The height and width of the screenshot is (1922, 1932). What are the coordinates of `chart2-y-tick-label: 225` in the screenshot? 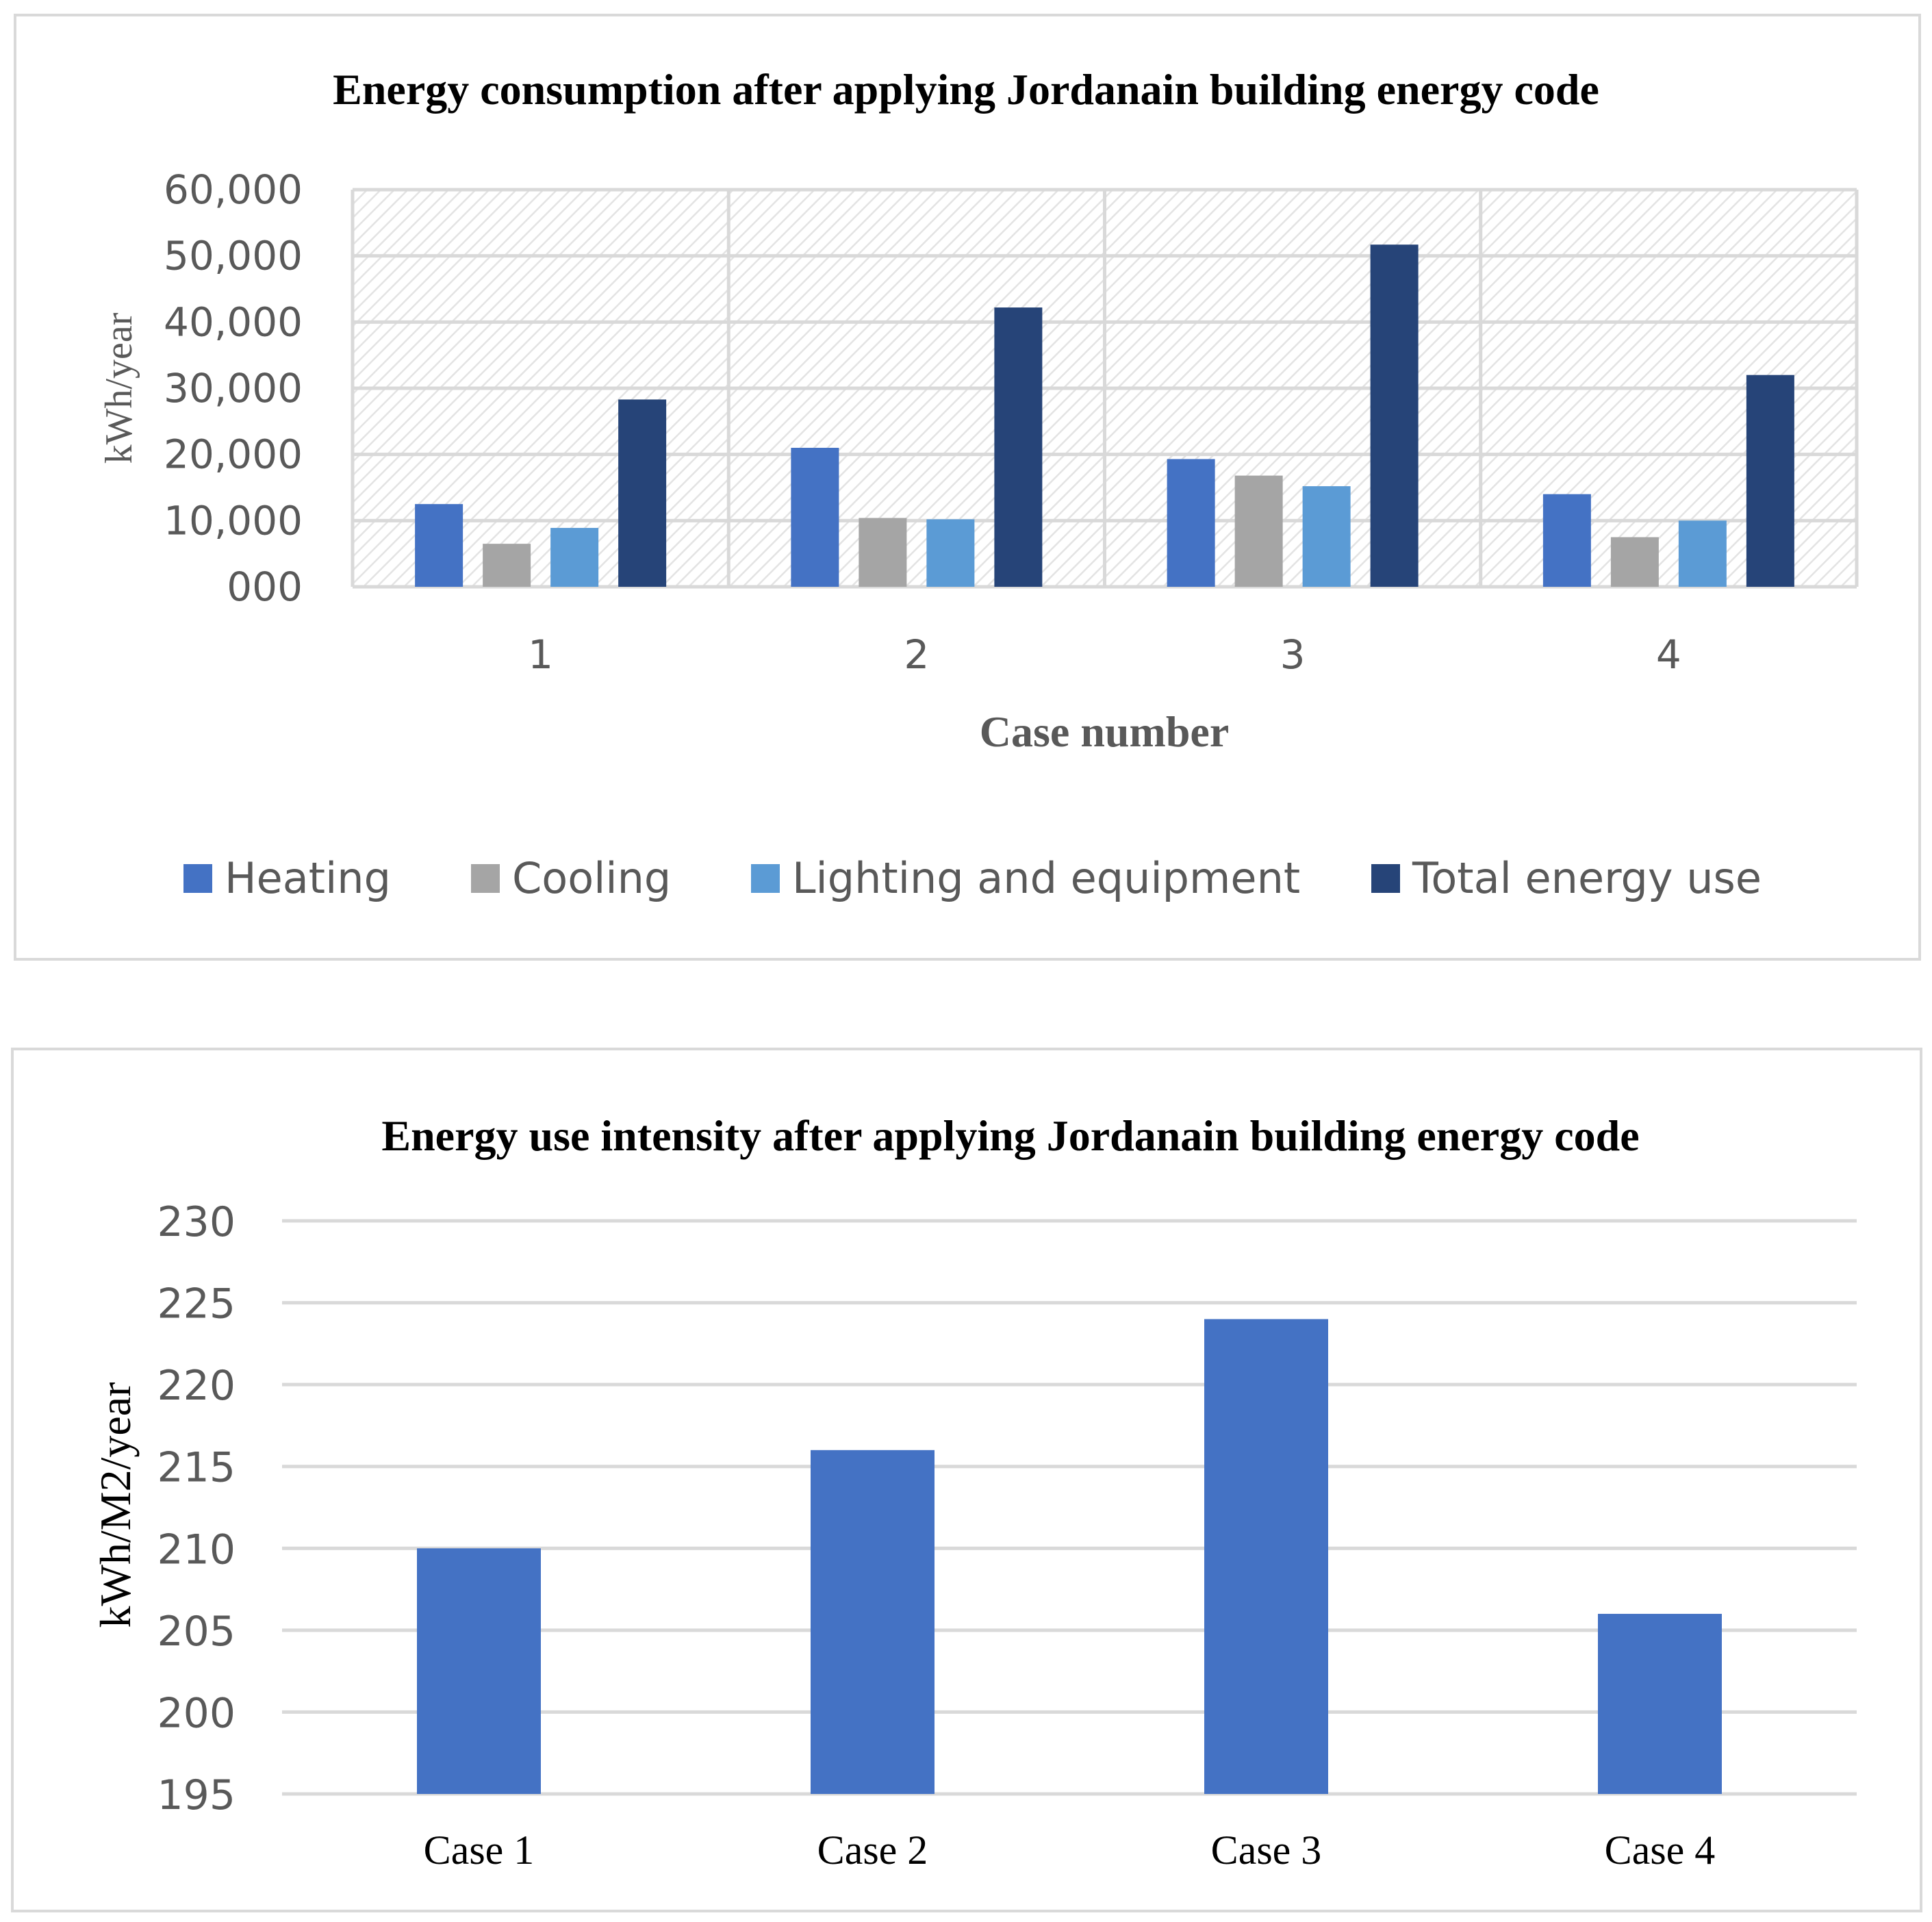 It's located at (197, 1304).